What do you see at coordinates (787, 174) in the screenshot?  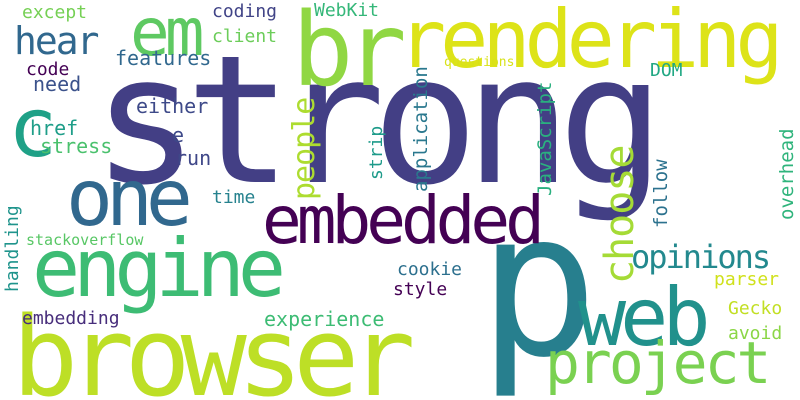 I see `word-overhead: overhead` at bounding box center [787, 174].